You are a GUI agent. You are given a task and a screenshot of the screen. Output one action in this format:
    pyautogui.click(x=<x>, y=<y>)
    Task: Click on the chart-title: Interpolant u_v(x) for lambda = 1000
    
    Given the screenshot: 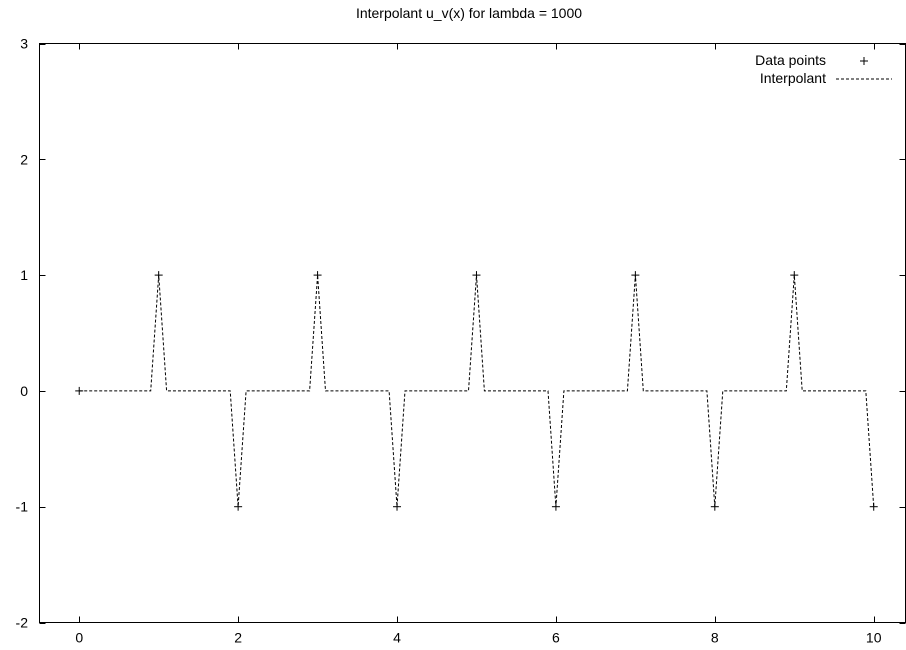 What is the action you would take?
    pyautogui.click(x=469, y=13)
    